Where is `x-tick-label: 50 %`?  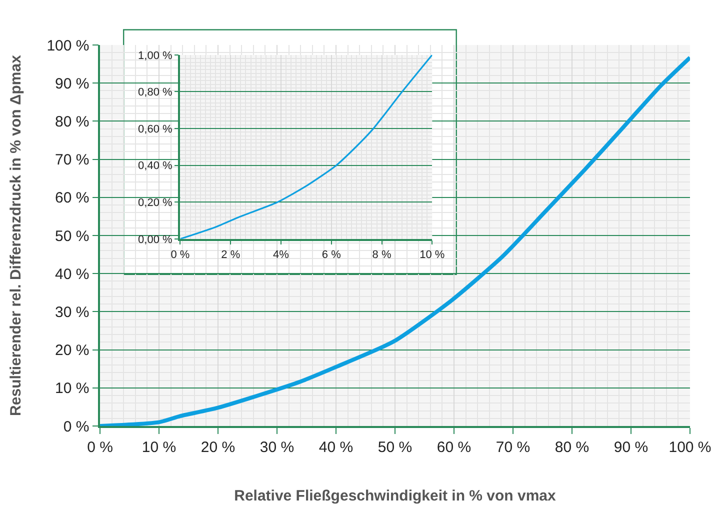 x-tick-label: 50 % is located at coordinates (395, 447).